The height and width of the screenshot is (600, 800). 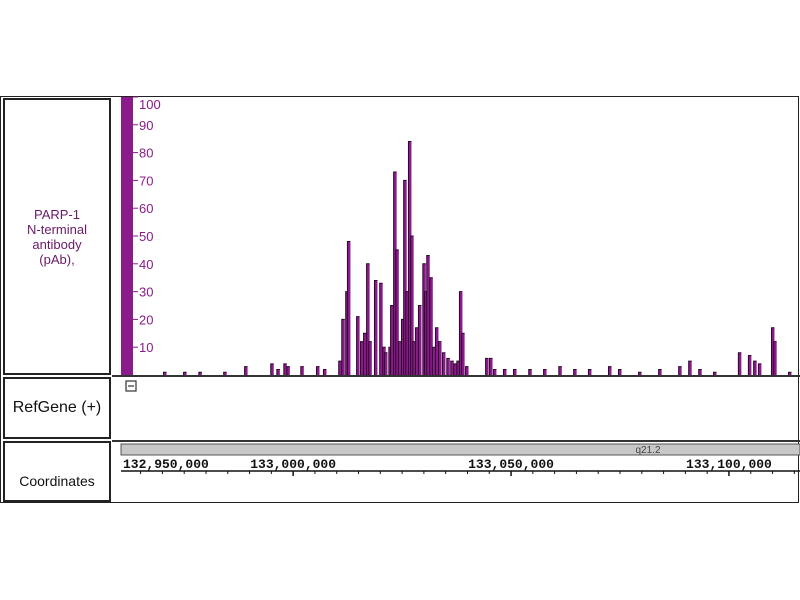 I want to click on refgene-track-label: RefGene (+), so click(x=57, y=408).